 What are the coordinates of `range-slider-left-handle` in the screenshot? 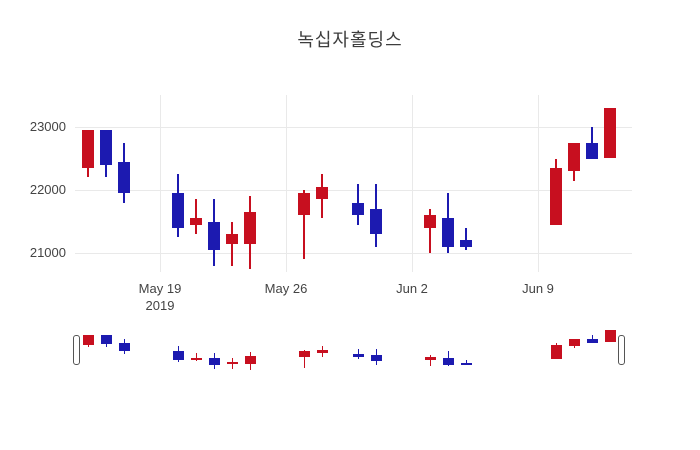 It's located at (76, 350).